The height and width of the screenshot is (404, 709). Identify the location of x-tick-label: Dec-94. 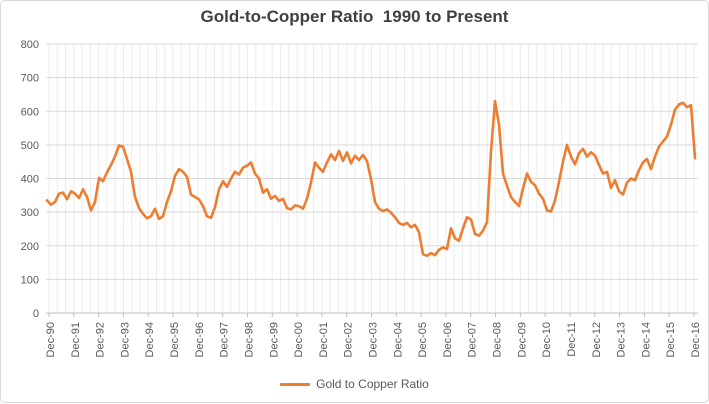
(150, 339).